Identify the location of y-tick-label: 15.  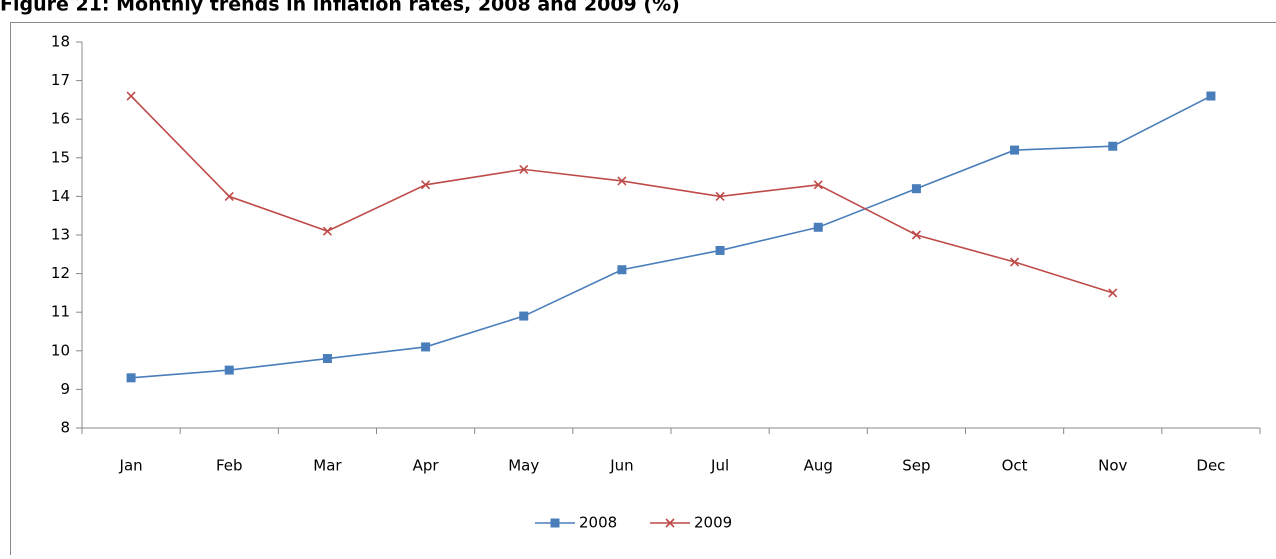
(60, 157).